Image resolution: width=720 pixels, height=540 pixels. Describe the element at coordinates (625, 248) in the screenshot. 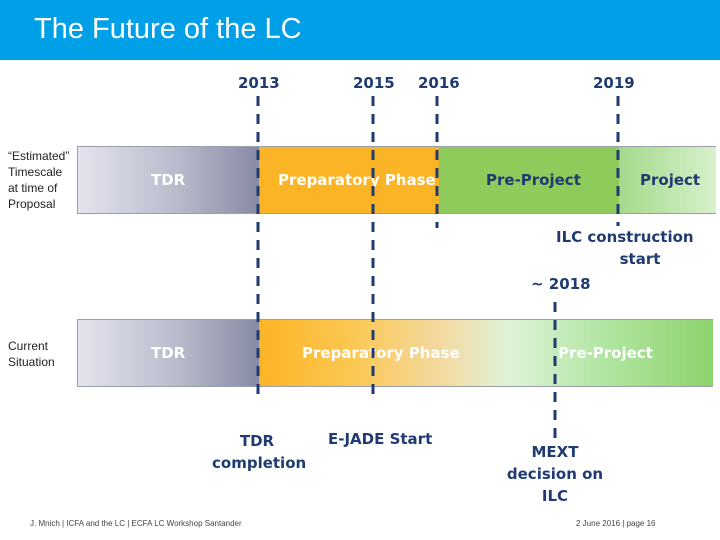

I see `ilc-construction-start-note: ILC construction start` at that location.